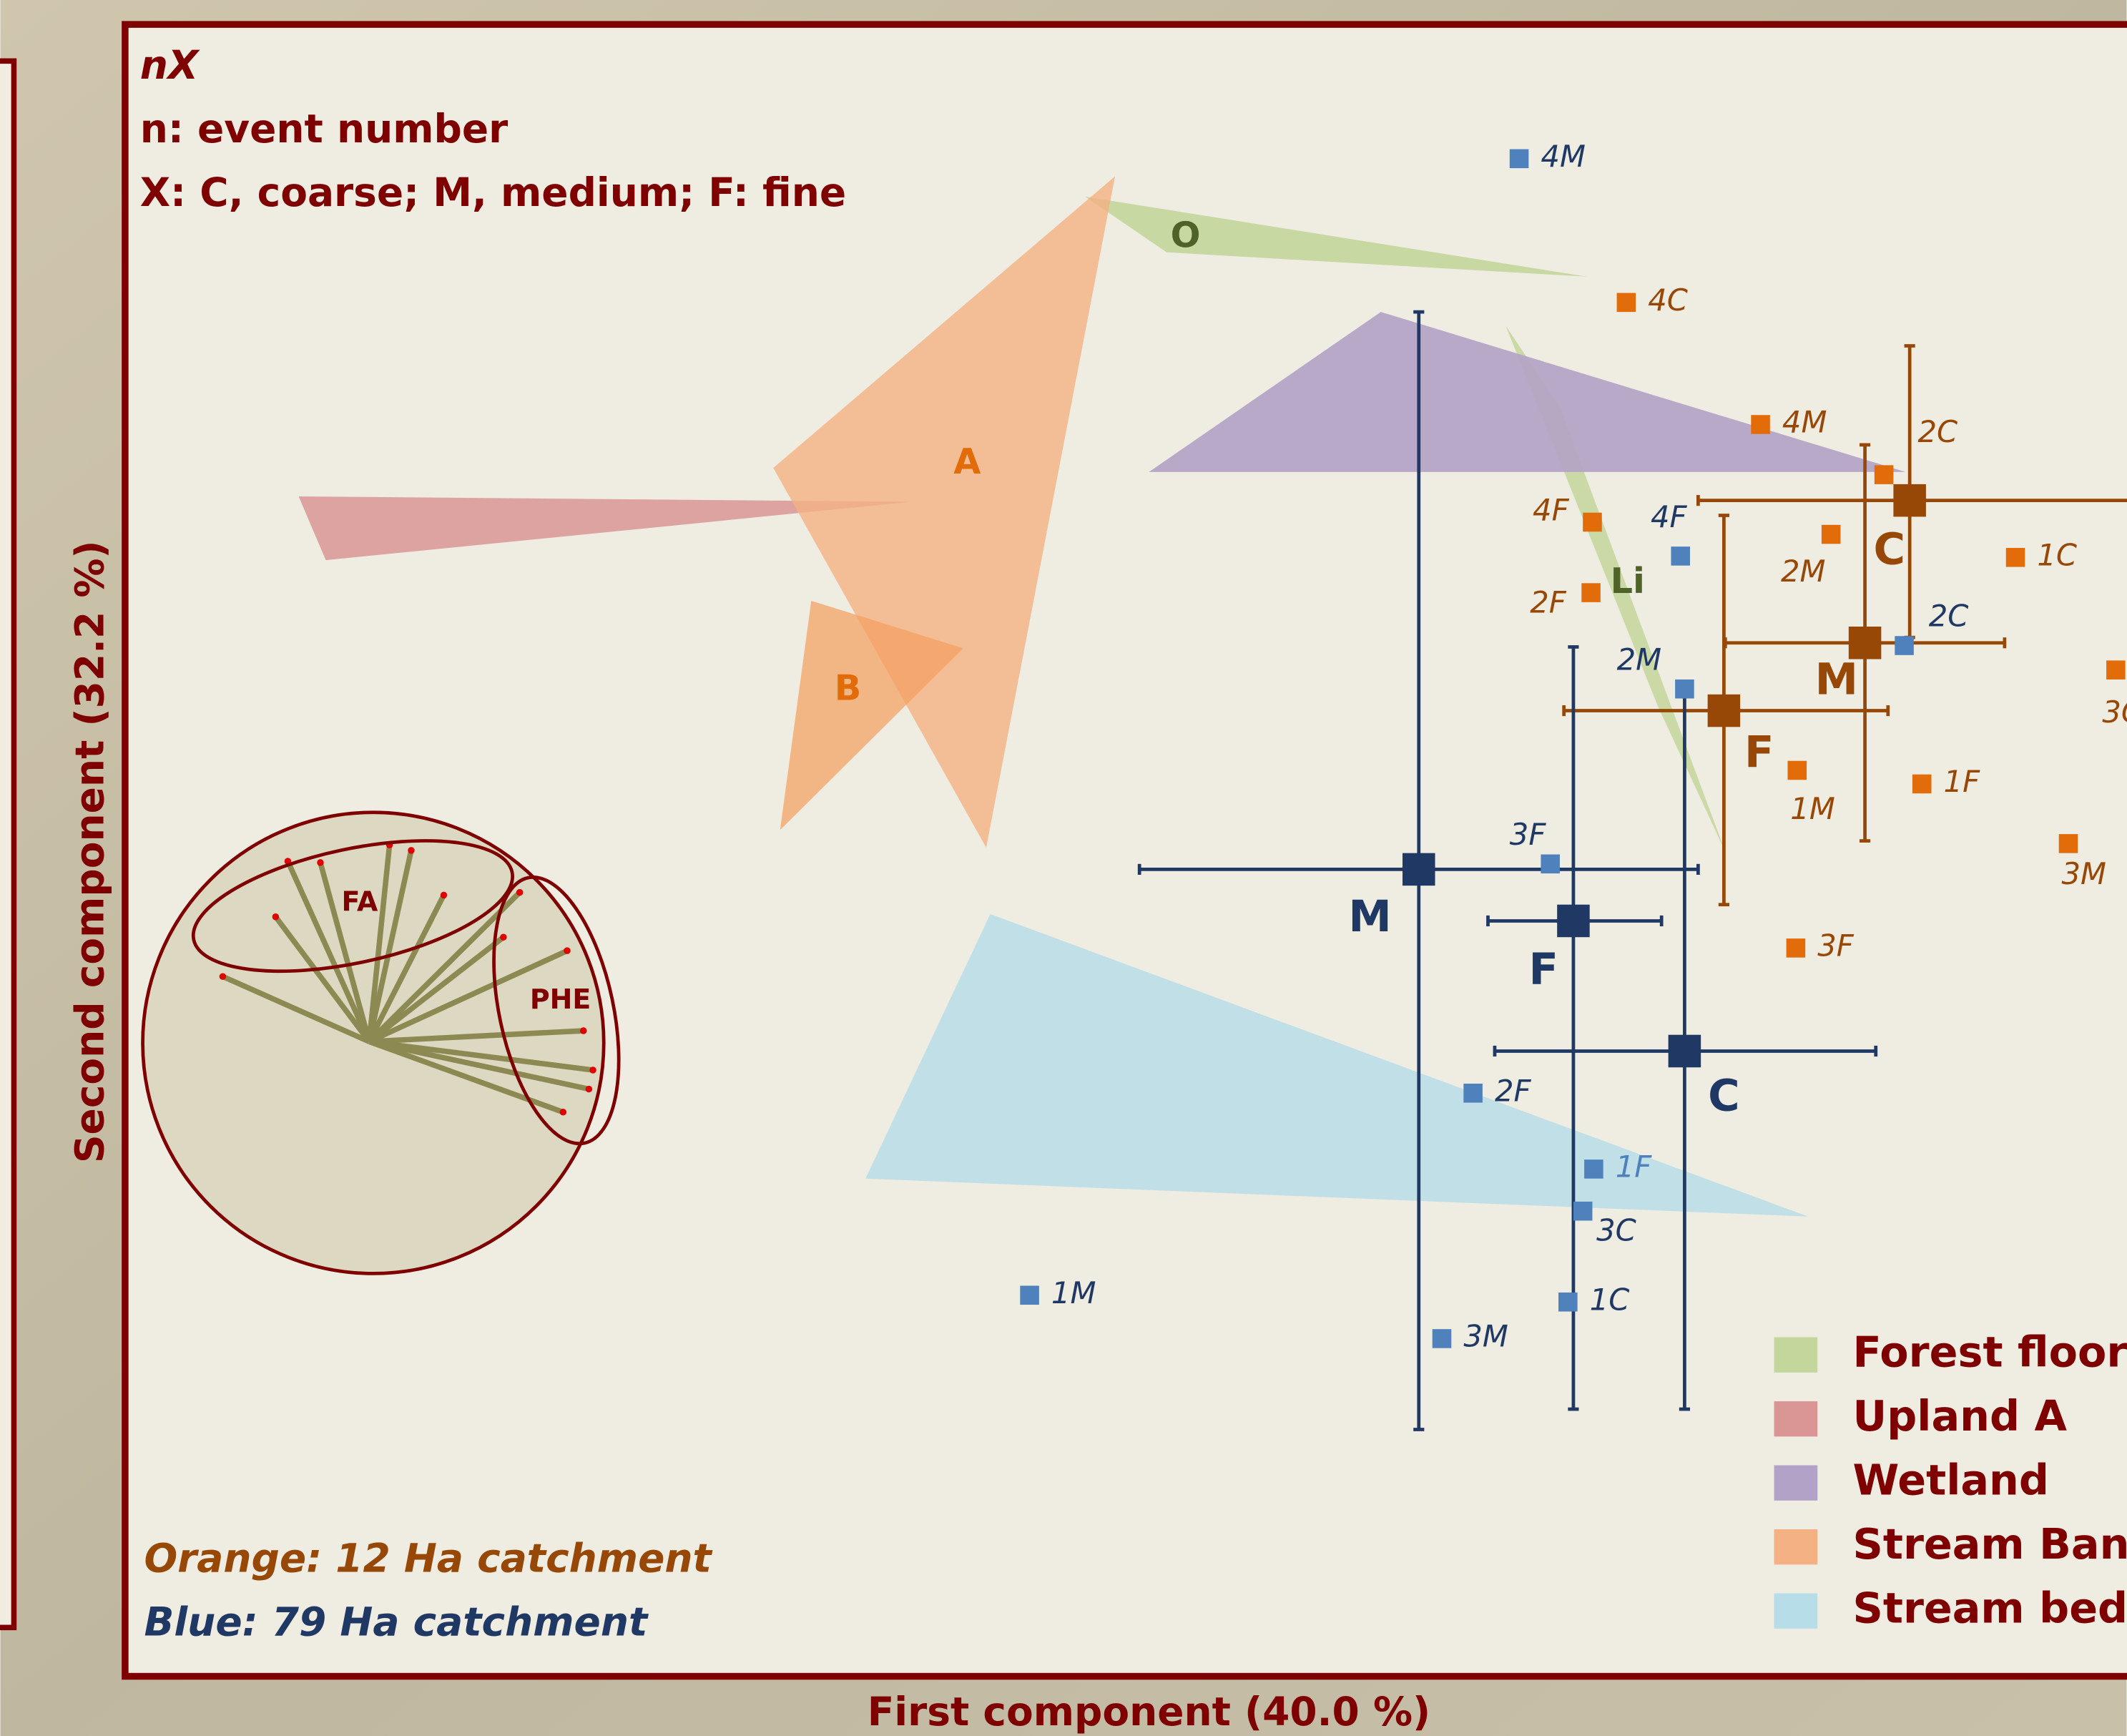 The height and width of the screenshot is (1736, 2127). Describe the element at coordinates (1628, 581) in the screenshot. I see `region-label: Li` at that location.